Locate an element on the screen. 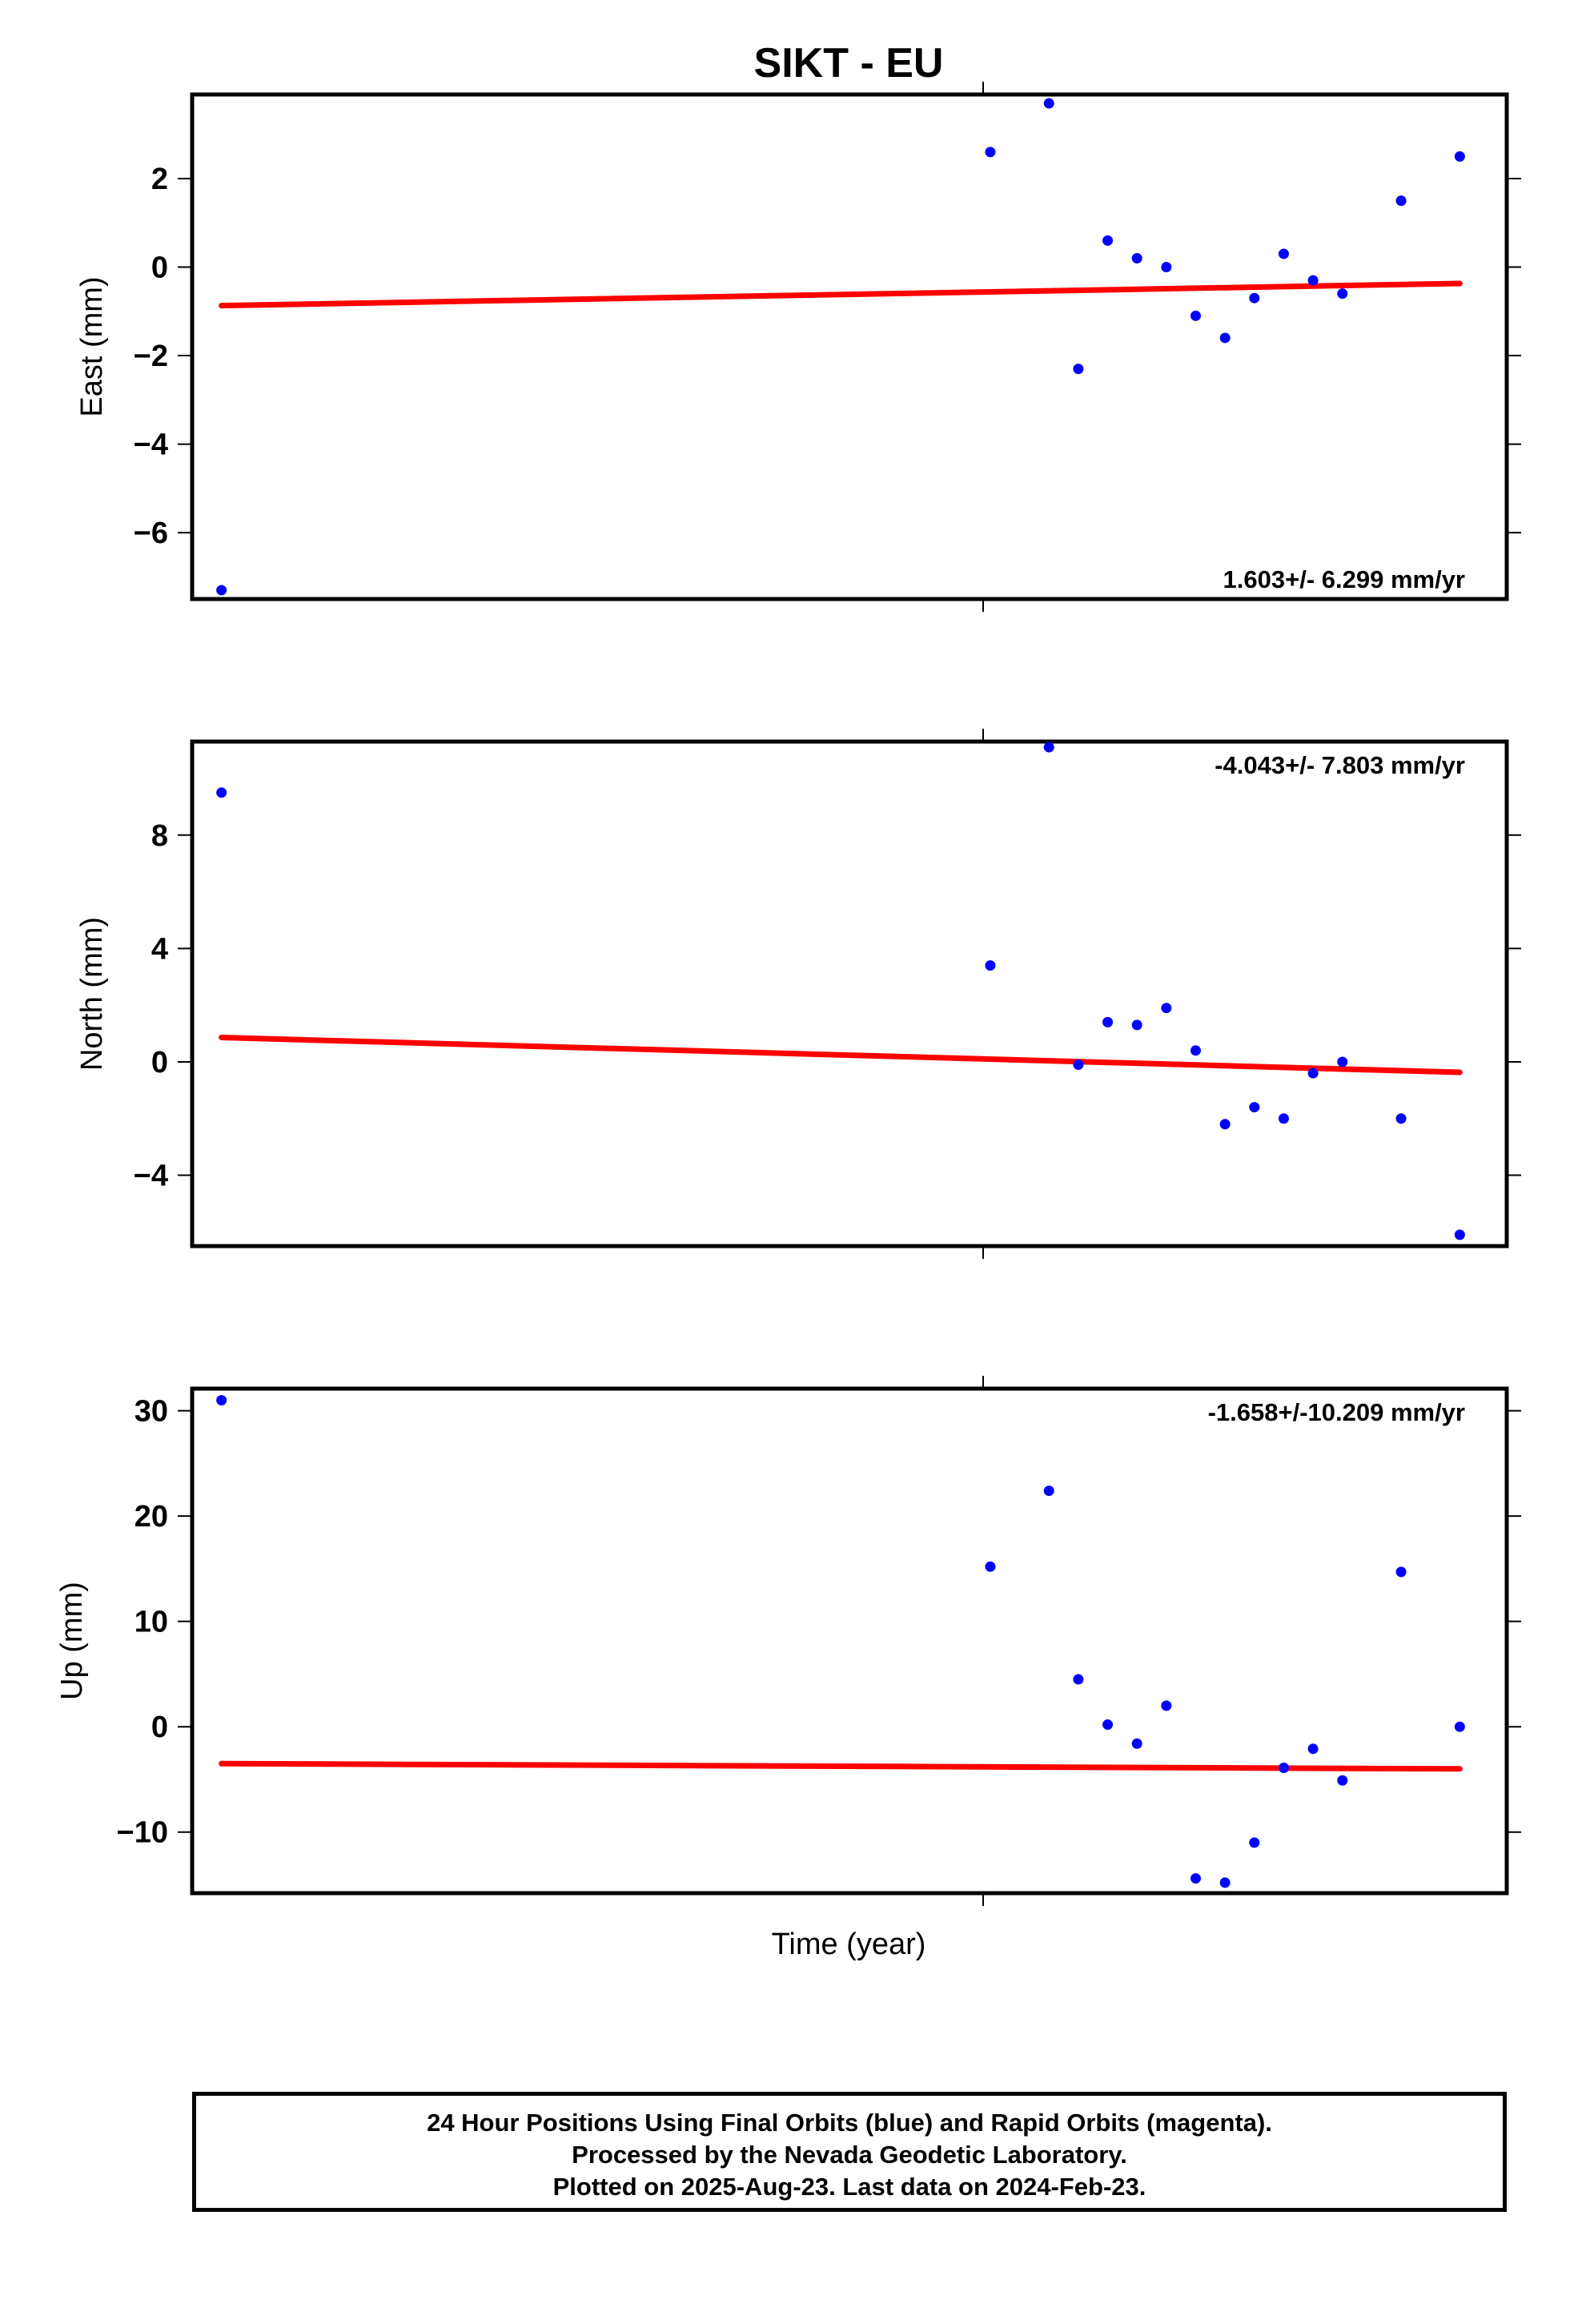 The width and height of the screenshot is (1582, 2324). north-y-tick-label: 4 is located at coordinates (159, 949).